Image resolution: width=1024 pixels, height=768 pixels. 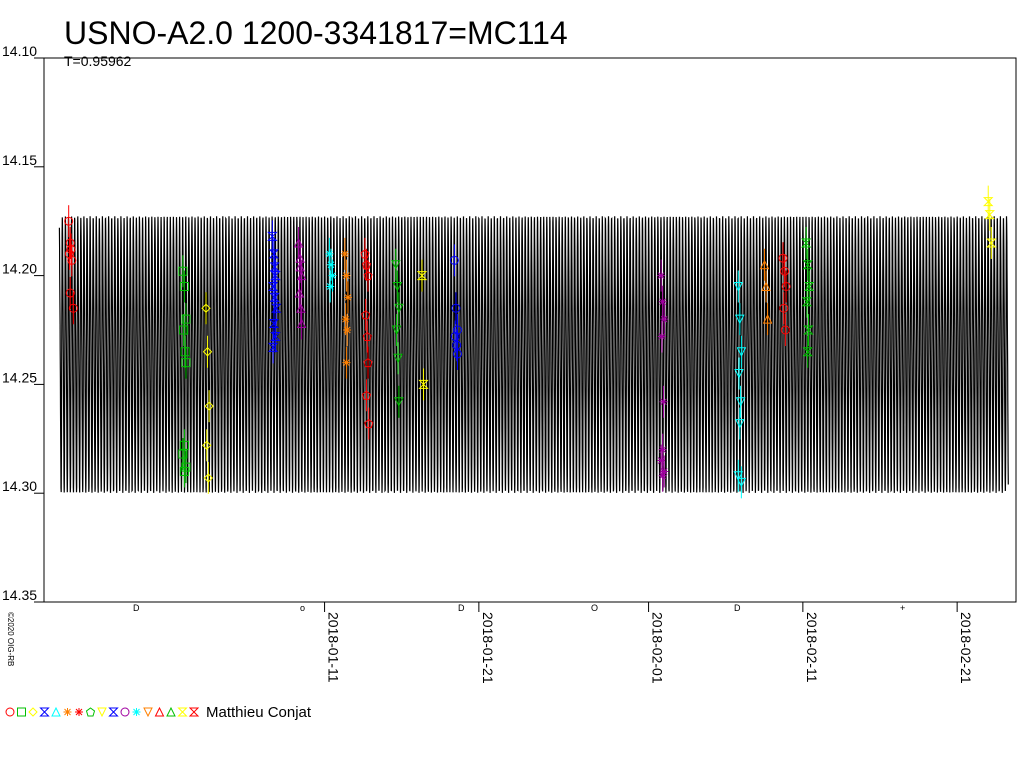 What do you see at coordinates (19, 595) in the screenshot?
I see `y-tick-label: 14.35` at bounding box center [19, 595].